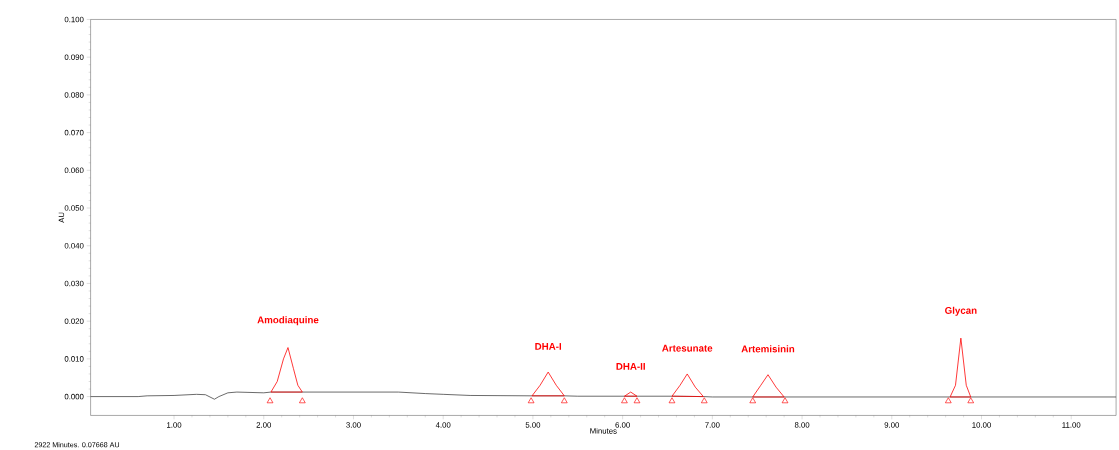 This screenshot has height=450, width=1119. Describe the element at coordinates (630, 366) in the screenshot. I see `annotation: DHA-II` at that location.